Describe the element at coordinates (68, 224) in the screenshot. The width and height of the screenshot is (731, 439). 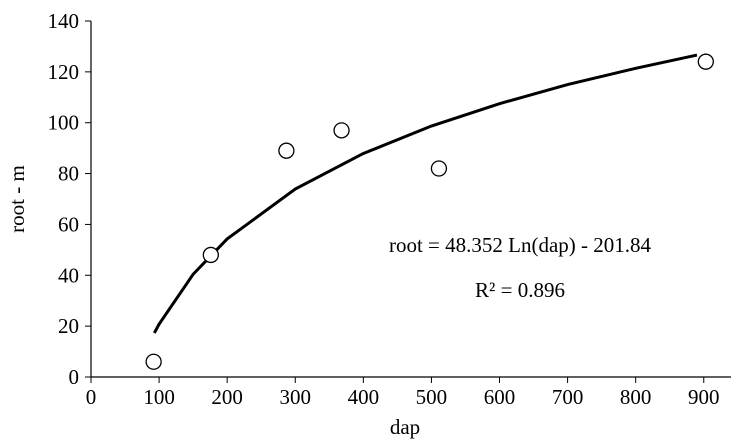
I see `y-tick-label: 60` at that location.